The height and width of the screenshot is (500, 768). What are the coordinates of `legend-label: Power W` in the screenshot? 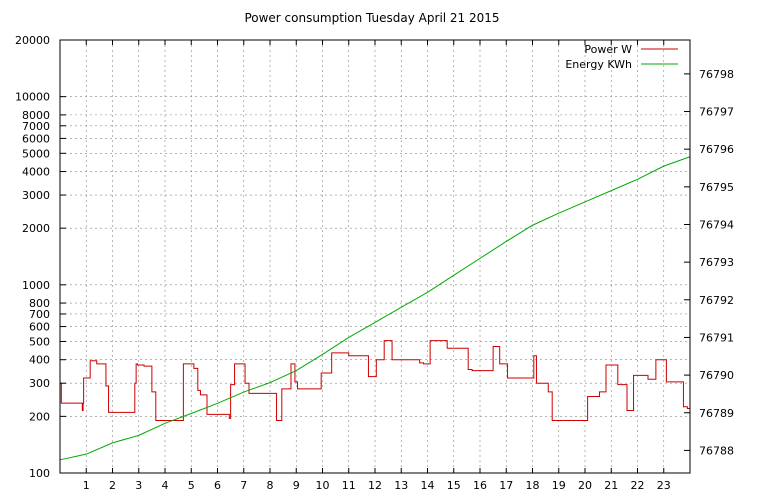 It's located at (608, 49).